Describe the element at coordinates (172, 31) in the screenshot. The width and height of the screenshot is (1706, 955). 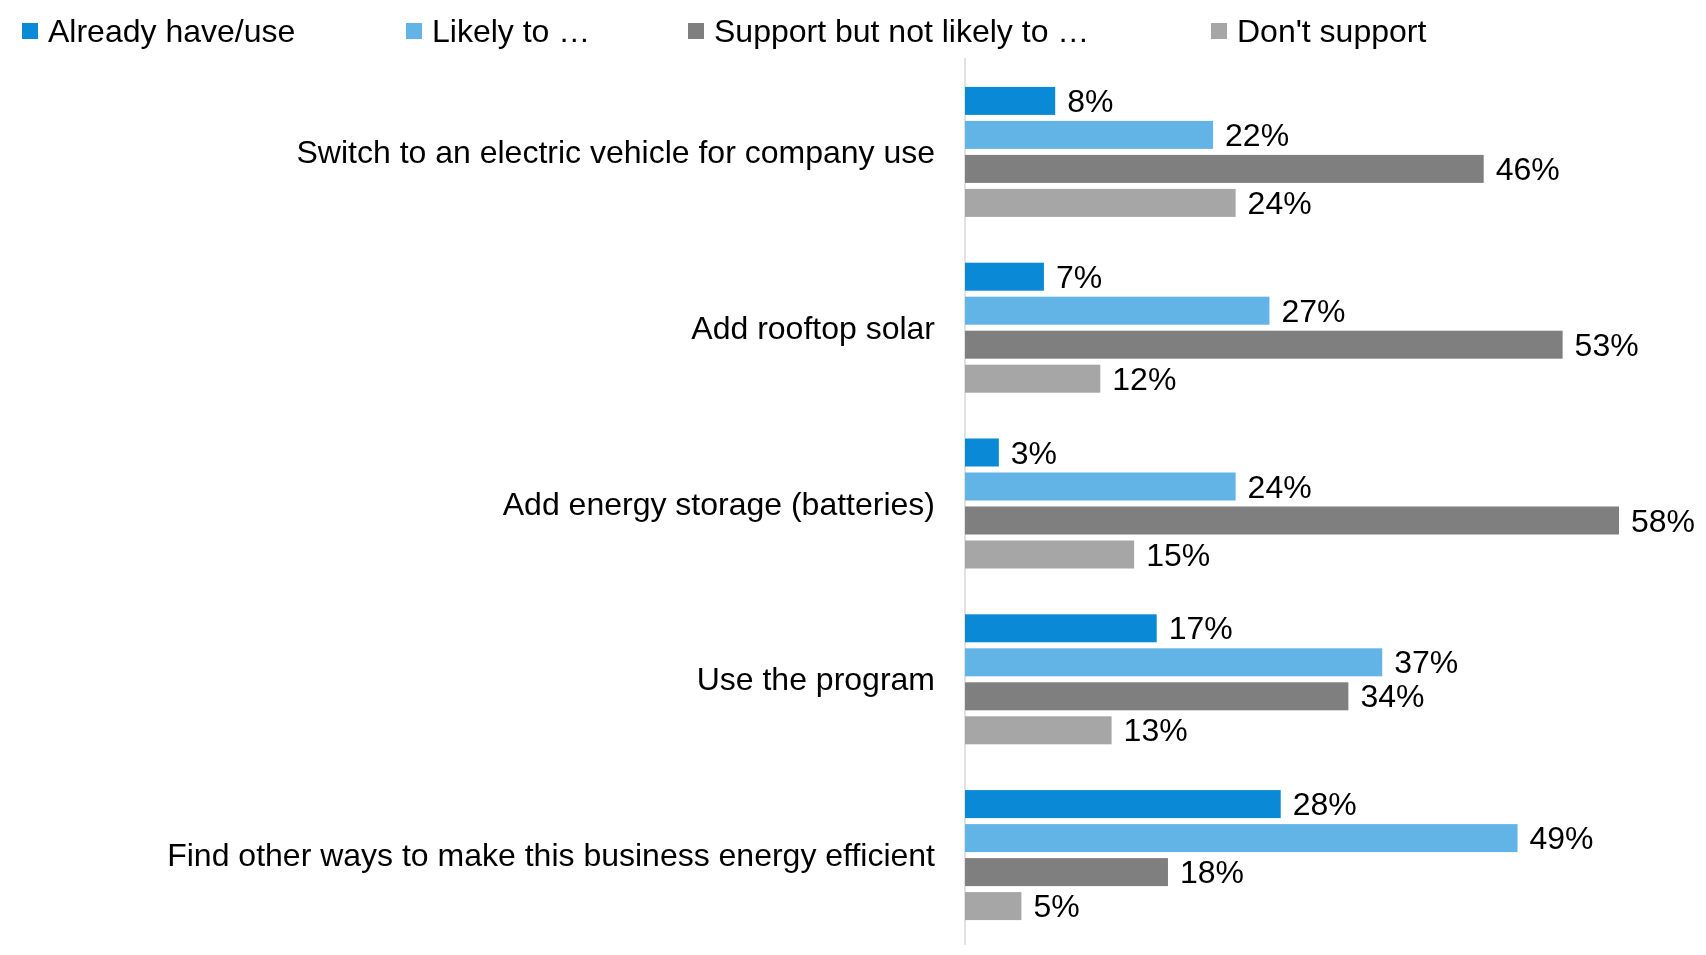
I see `legend-label: Already have/use` at that location.